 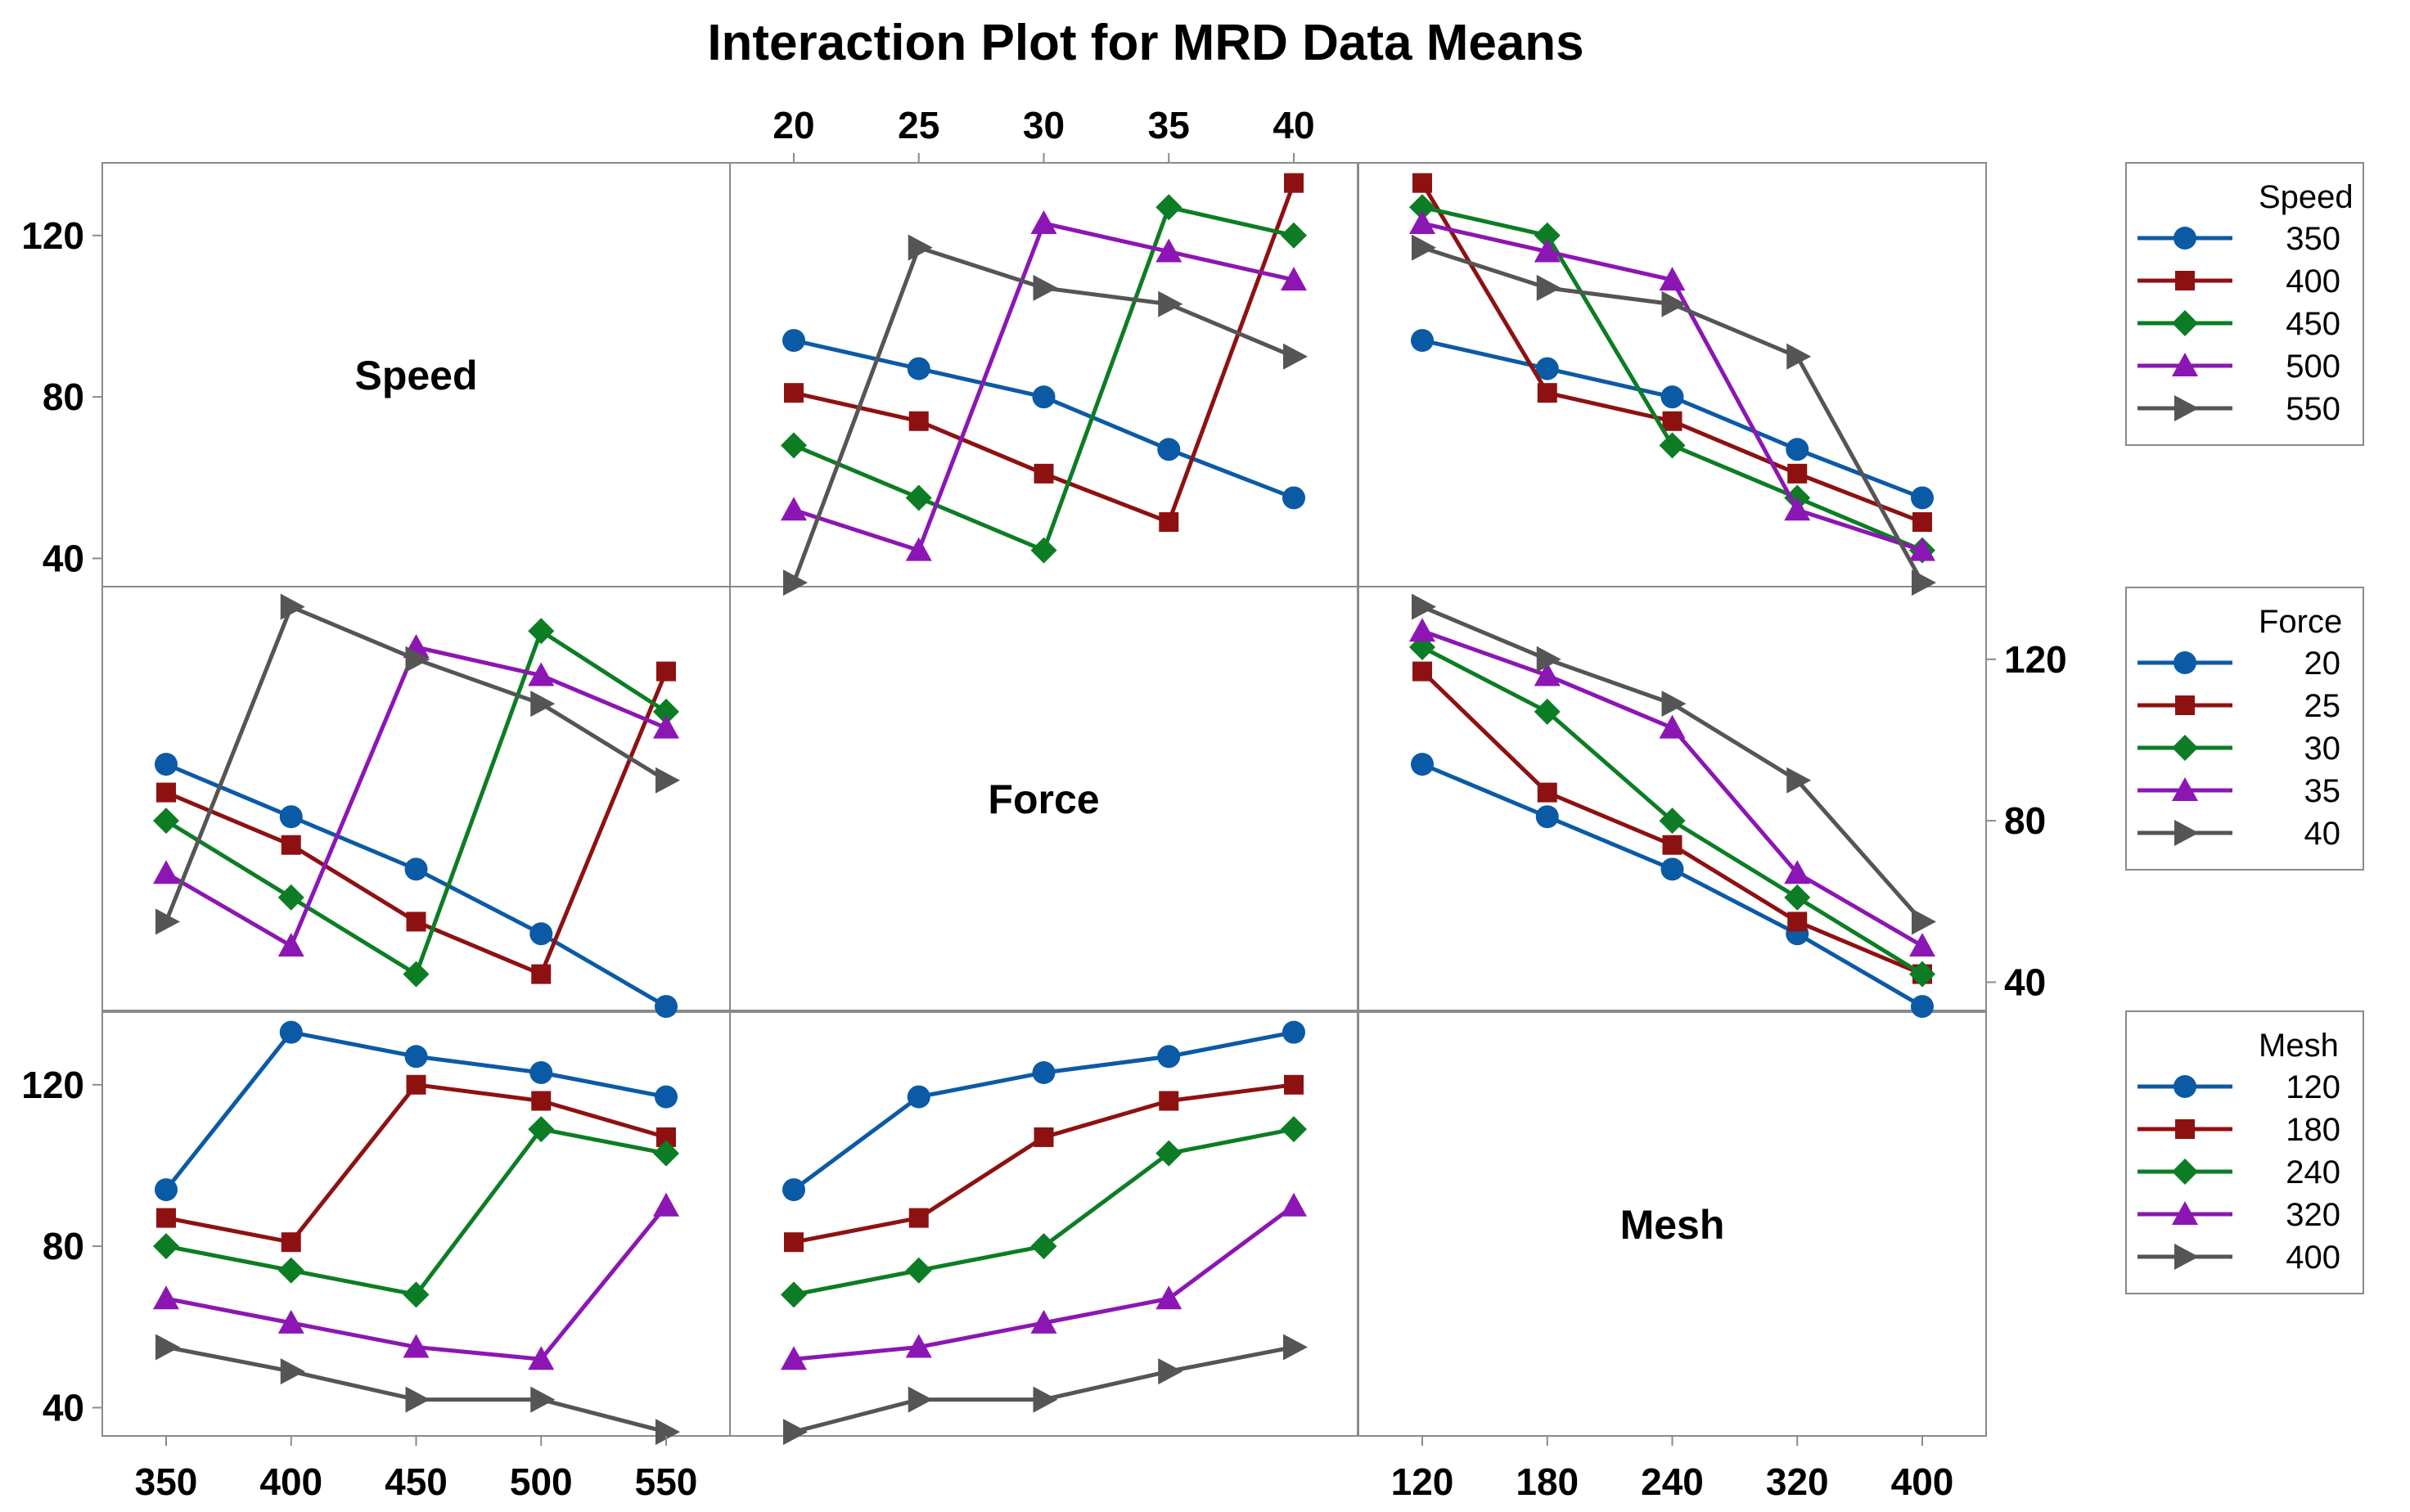 What do you see at coordinates (2313, 1215) in the screenshot?
I see `legend-item-label: 320` at bounding box center [2313, 1215].